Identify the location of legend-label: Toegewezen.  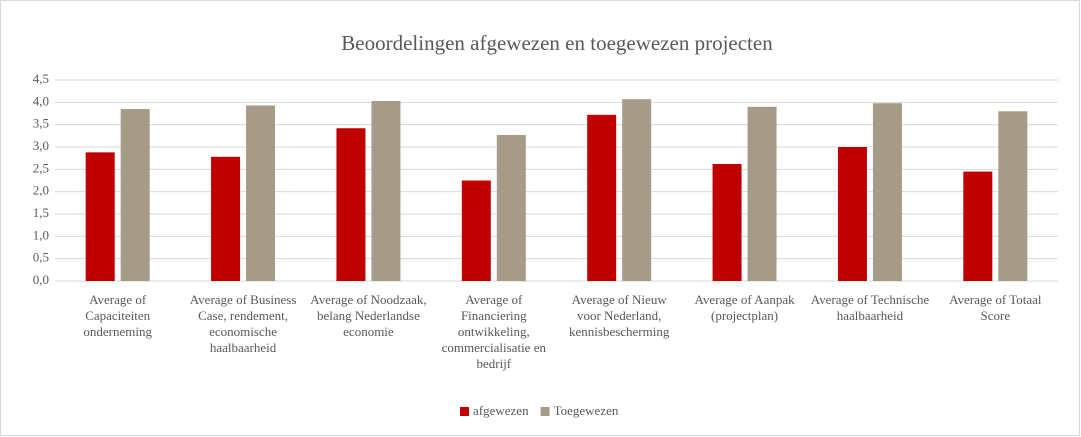
(586, 410).